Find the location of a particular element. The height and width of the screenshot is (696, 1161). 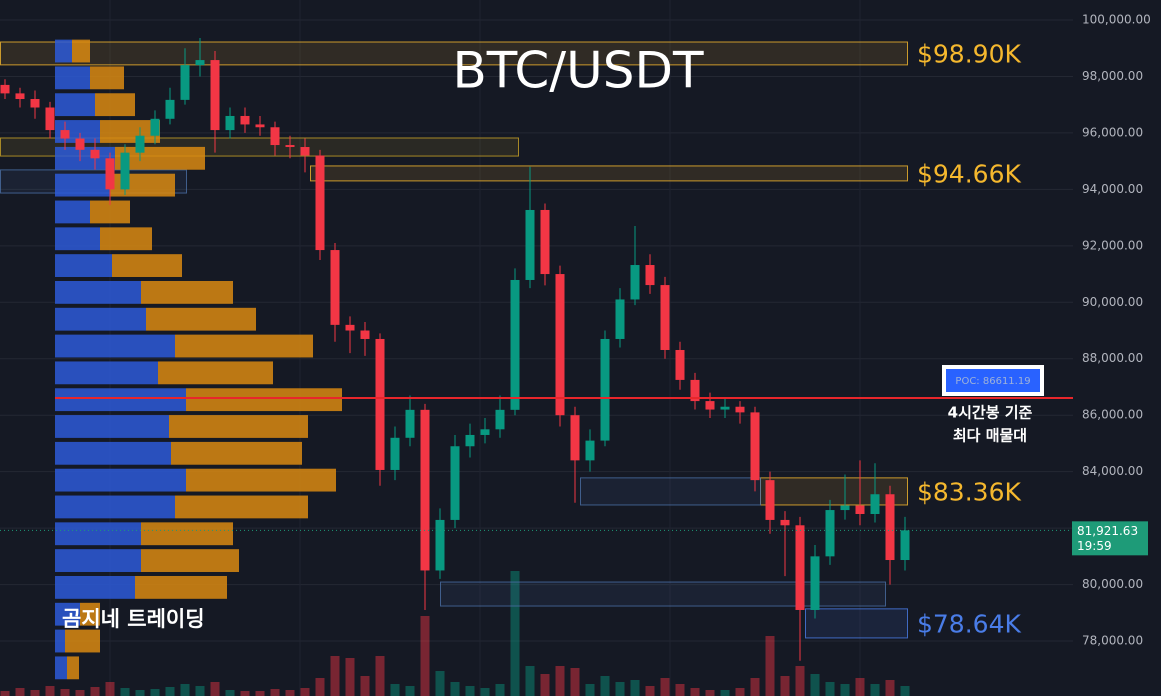

y-tick-label: 100,000.00 is located at coordinates (1116, 19).